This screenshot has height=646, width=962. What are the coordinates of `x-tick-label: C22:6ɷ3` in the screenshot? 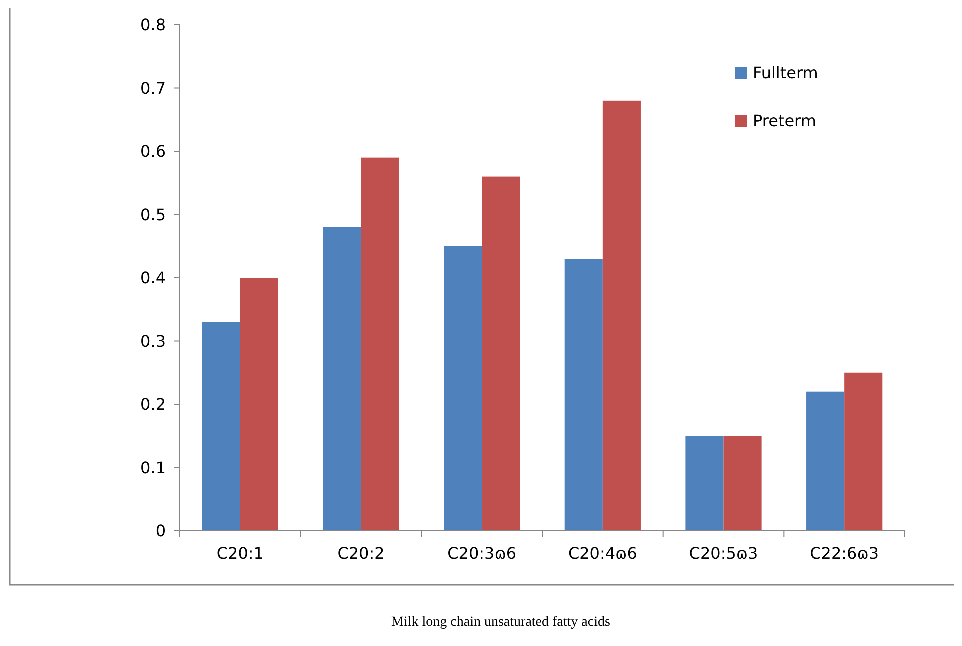 It's located at (845, 553).